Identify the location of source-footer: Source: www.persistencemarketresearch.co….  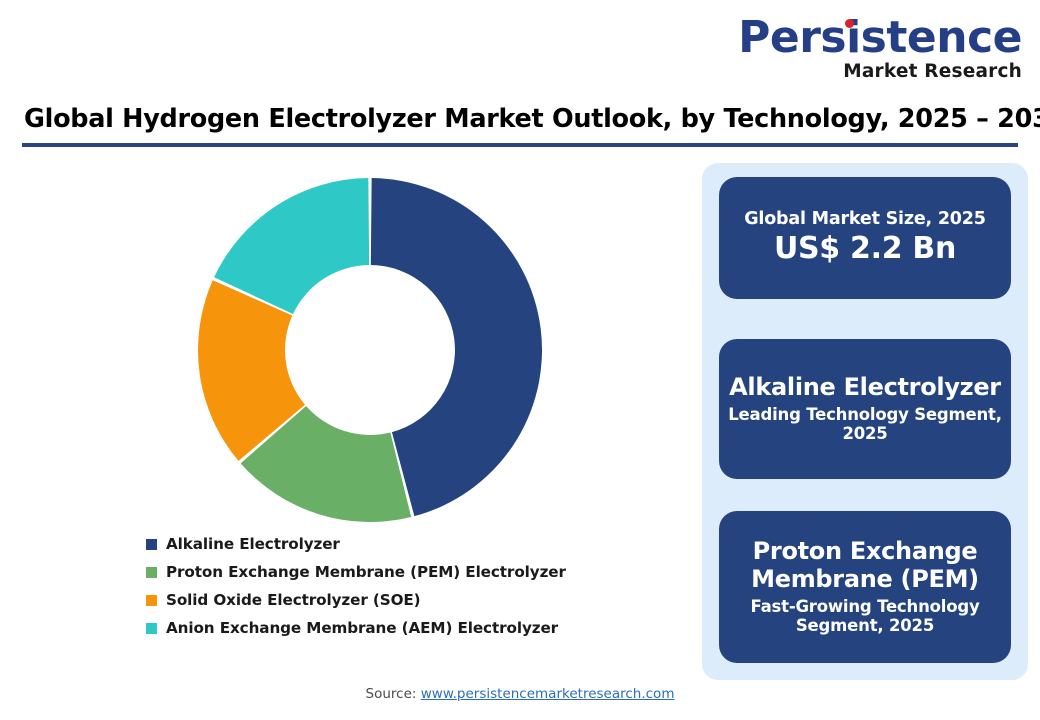
(520, 694).